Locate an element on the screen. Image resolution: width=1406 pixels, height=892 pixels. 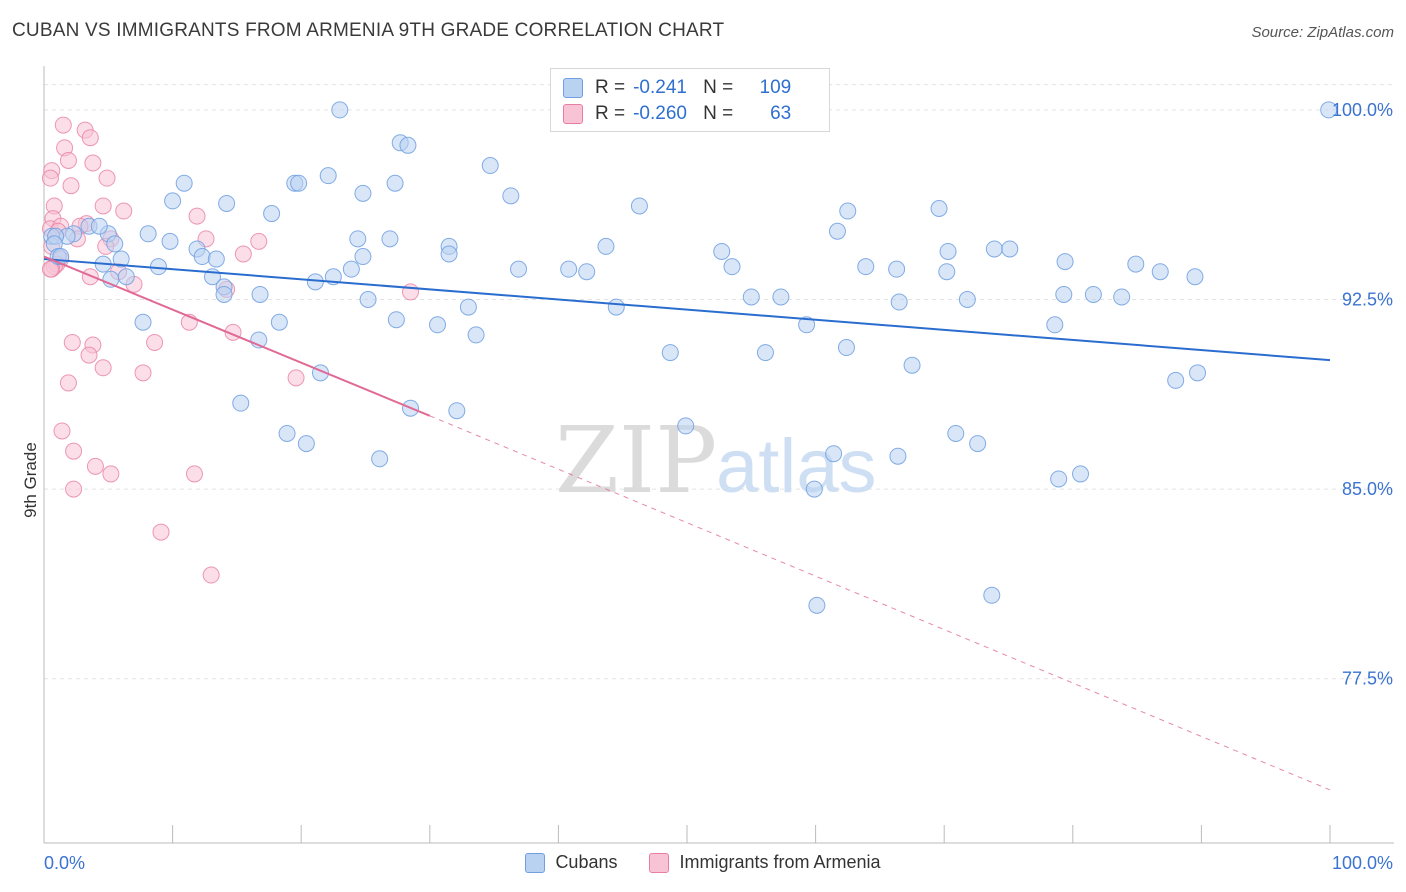
armenia-trend-line is located at coordinates (237, 336).